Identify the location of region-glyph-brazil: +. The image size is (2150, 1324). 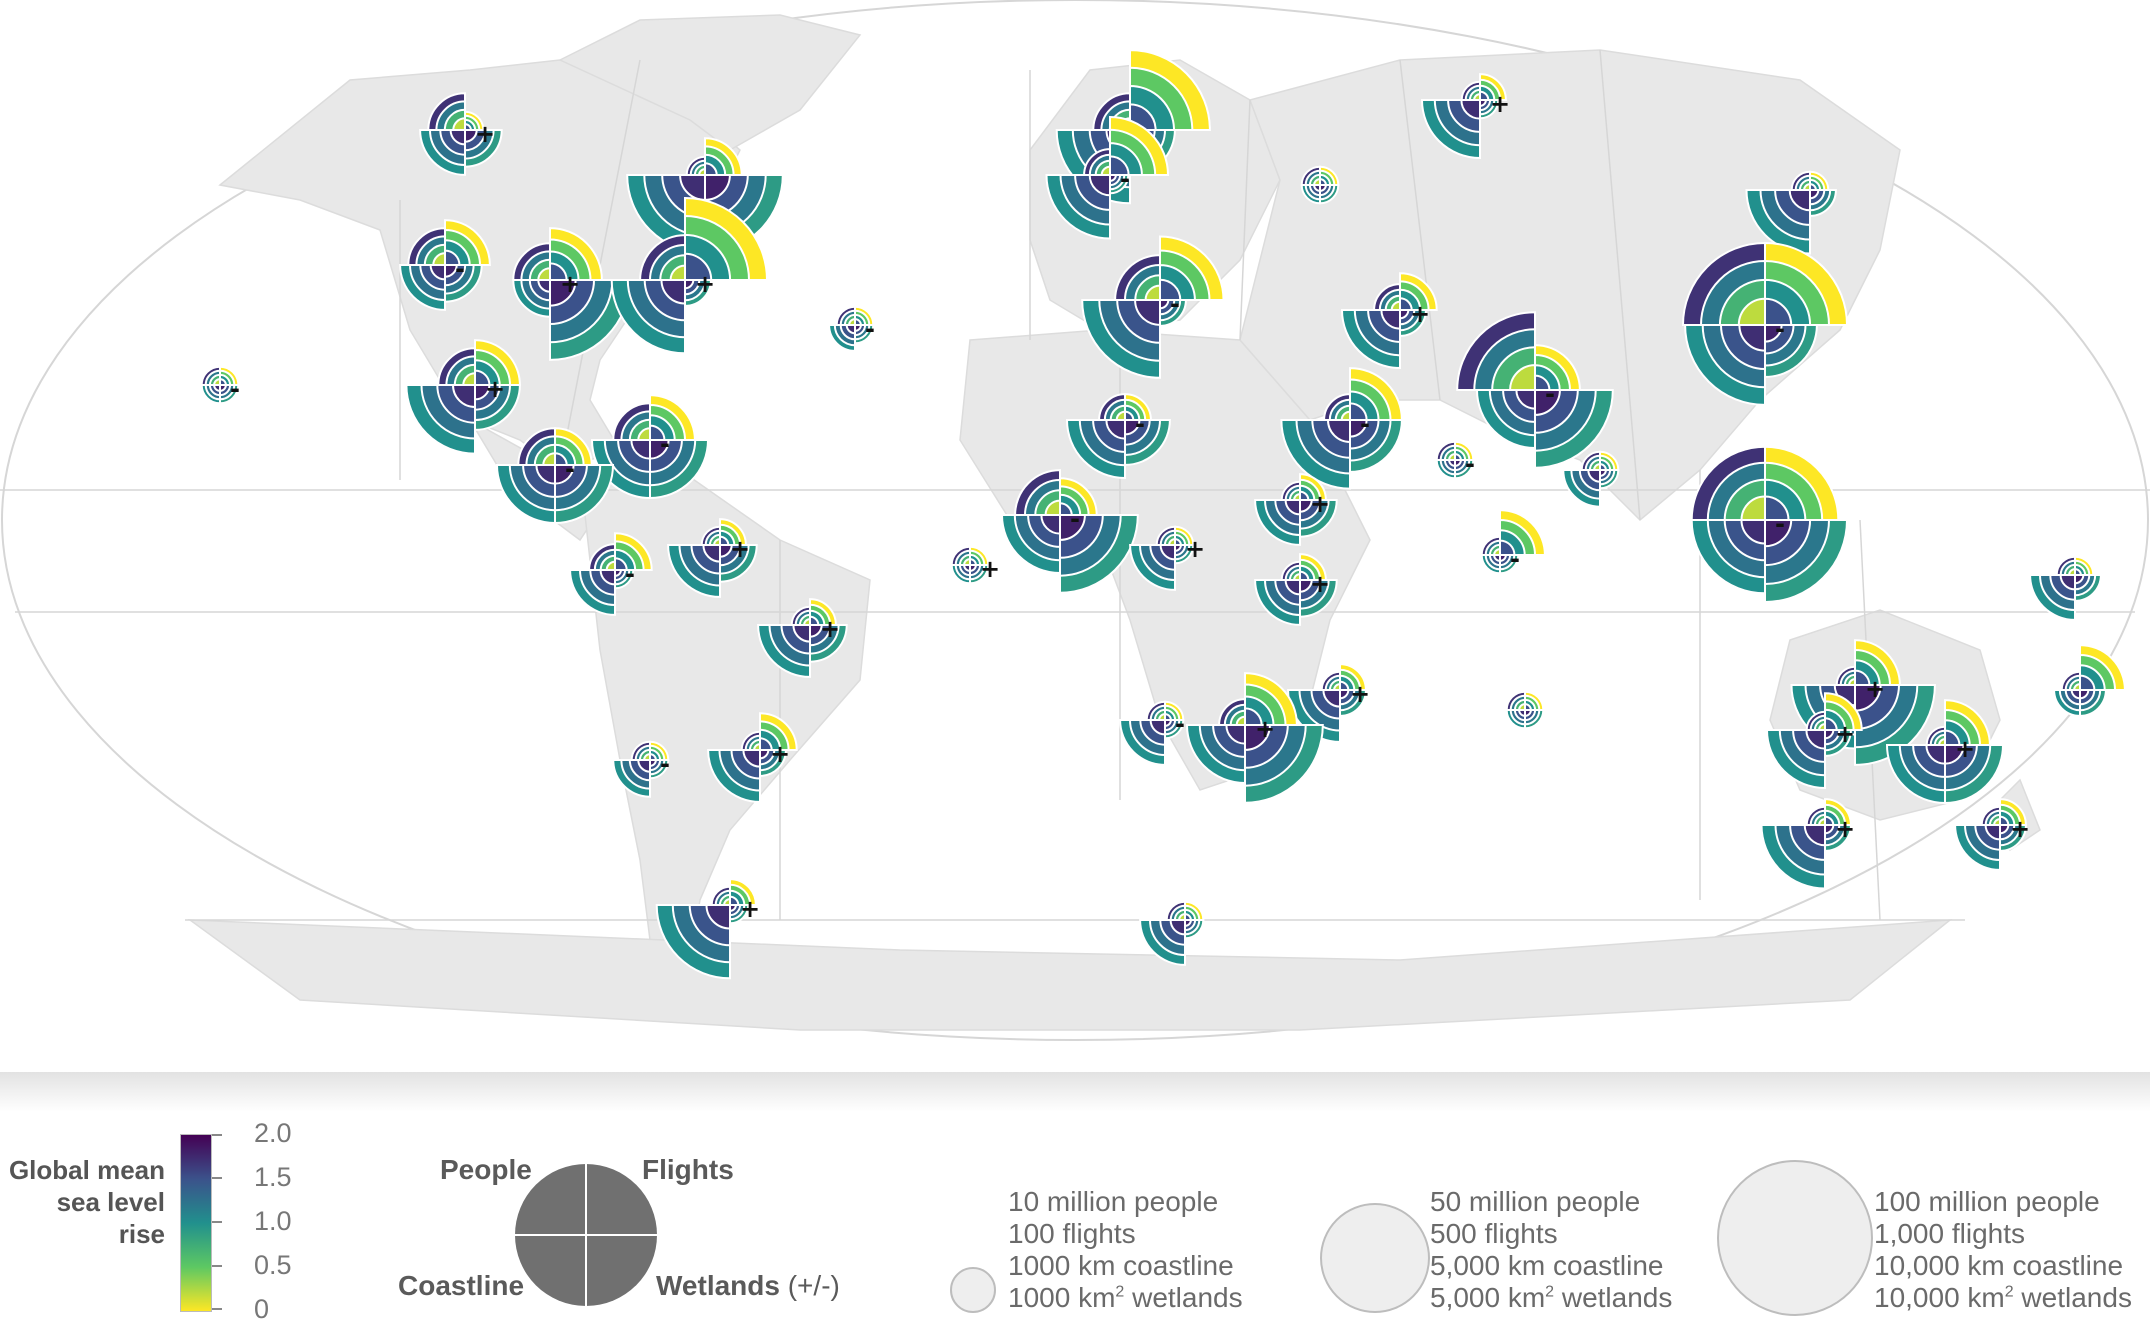
(802, 638).